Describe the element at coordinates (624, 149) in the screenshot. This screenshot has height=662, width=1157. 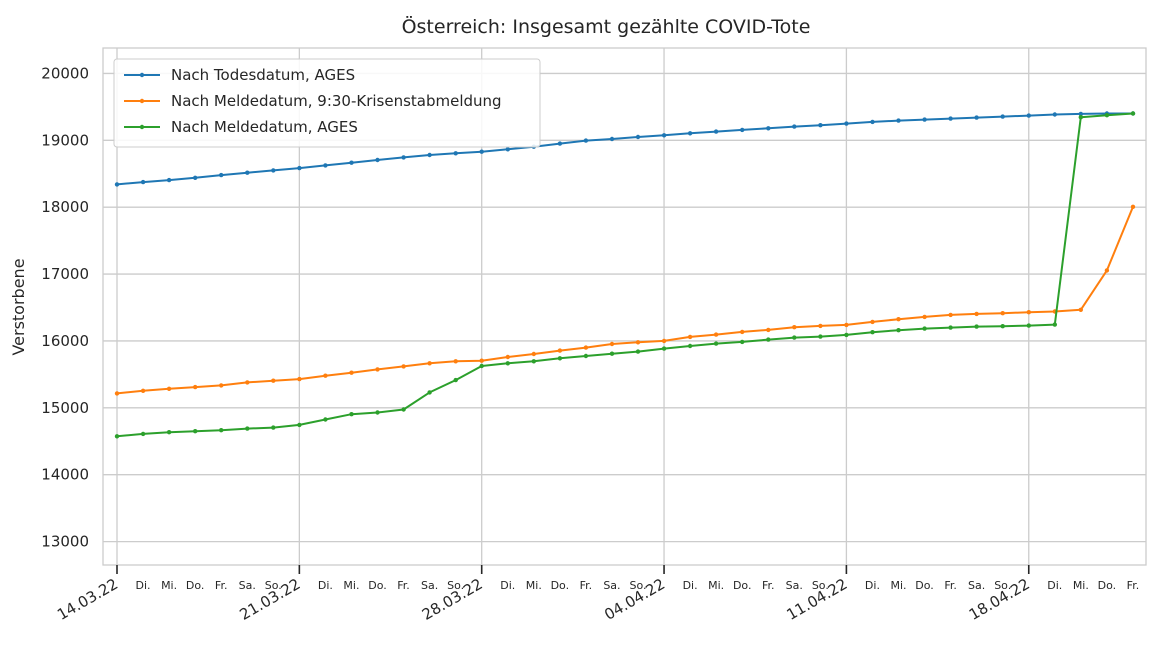
I see `series-line` at that location.